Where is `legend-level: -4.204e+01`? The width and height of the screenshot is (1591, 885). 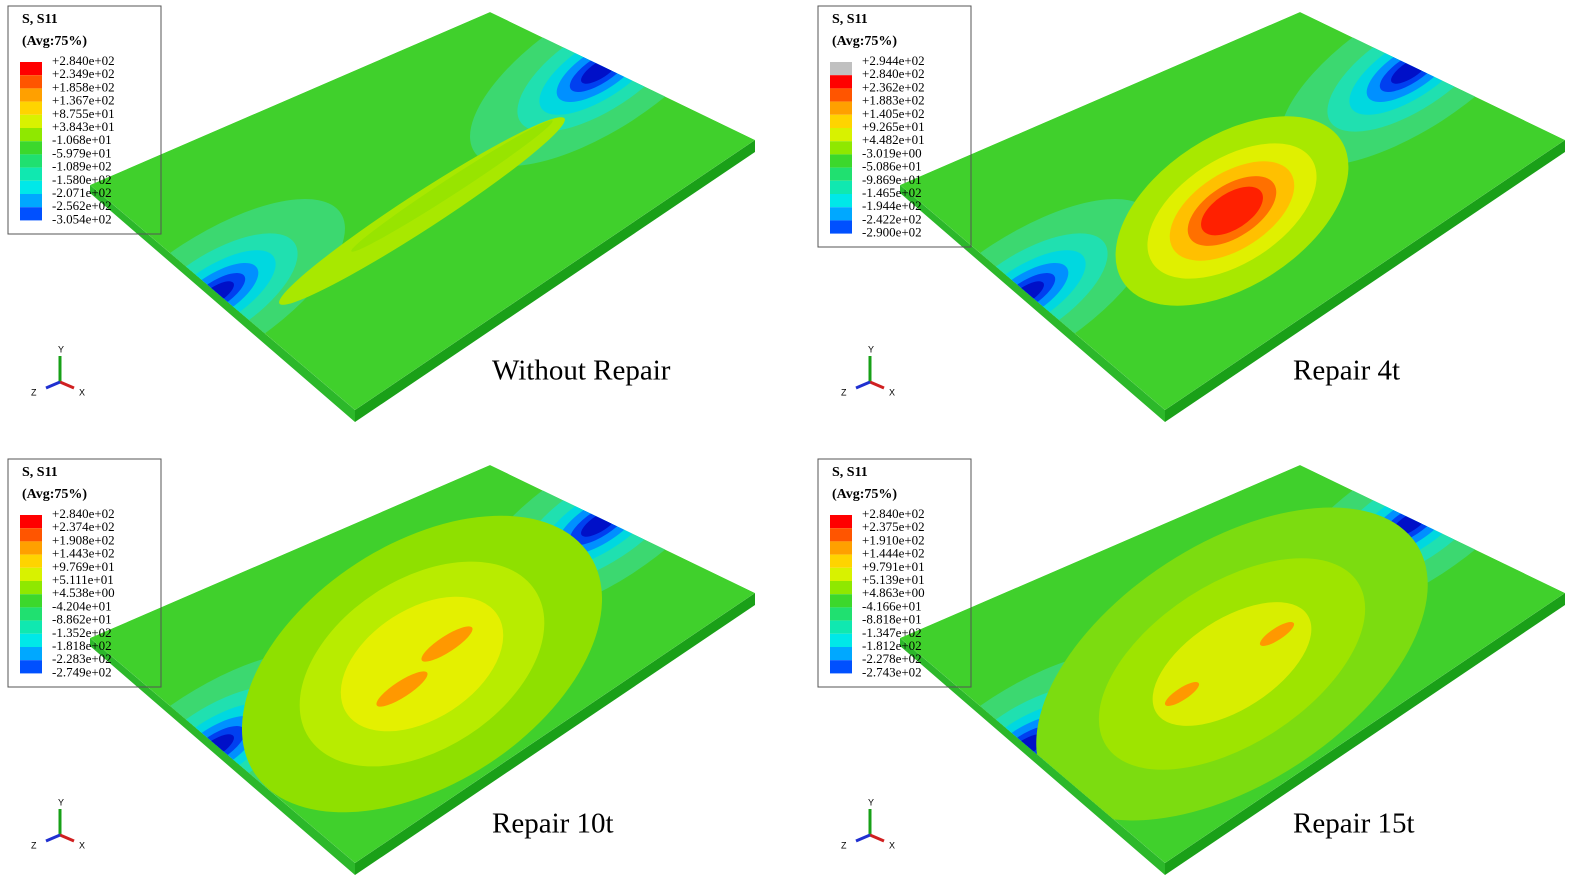 legend-level: -4.204e+01 is located at coordinates (82, 605).